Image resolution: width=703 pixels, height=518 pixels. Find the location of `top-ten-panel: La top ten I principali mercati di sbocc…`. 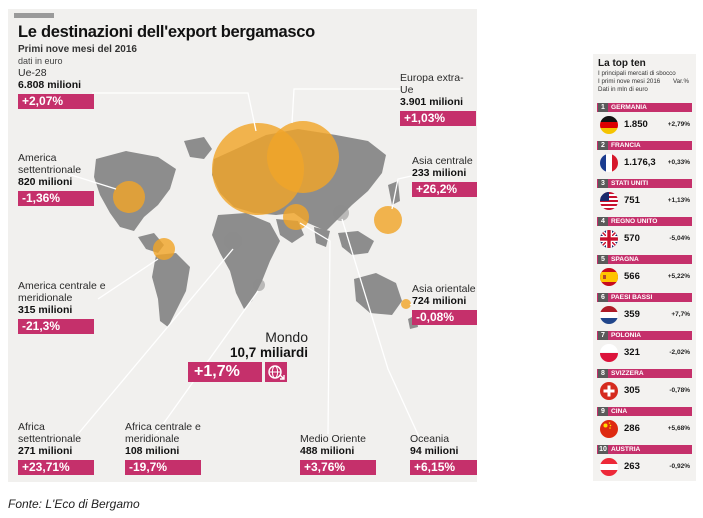

top-ten-panel: La top ten I principali mercati di sbocc… is located at coordinates (644, 267).